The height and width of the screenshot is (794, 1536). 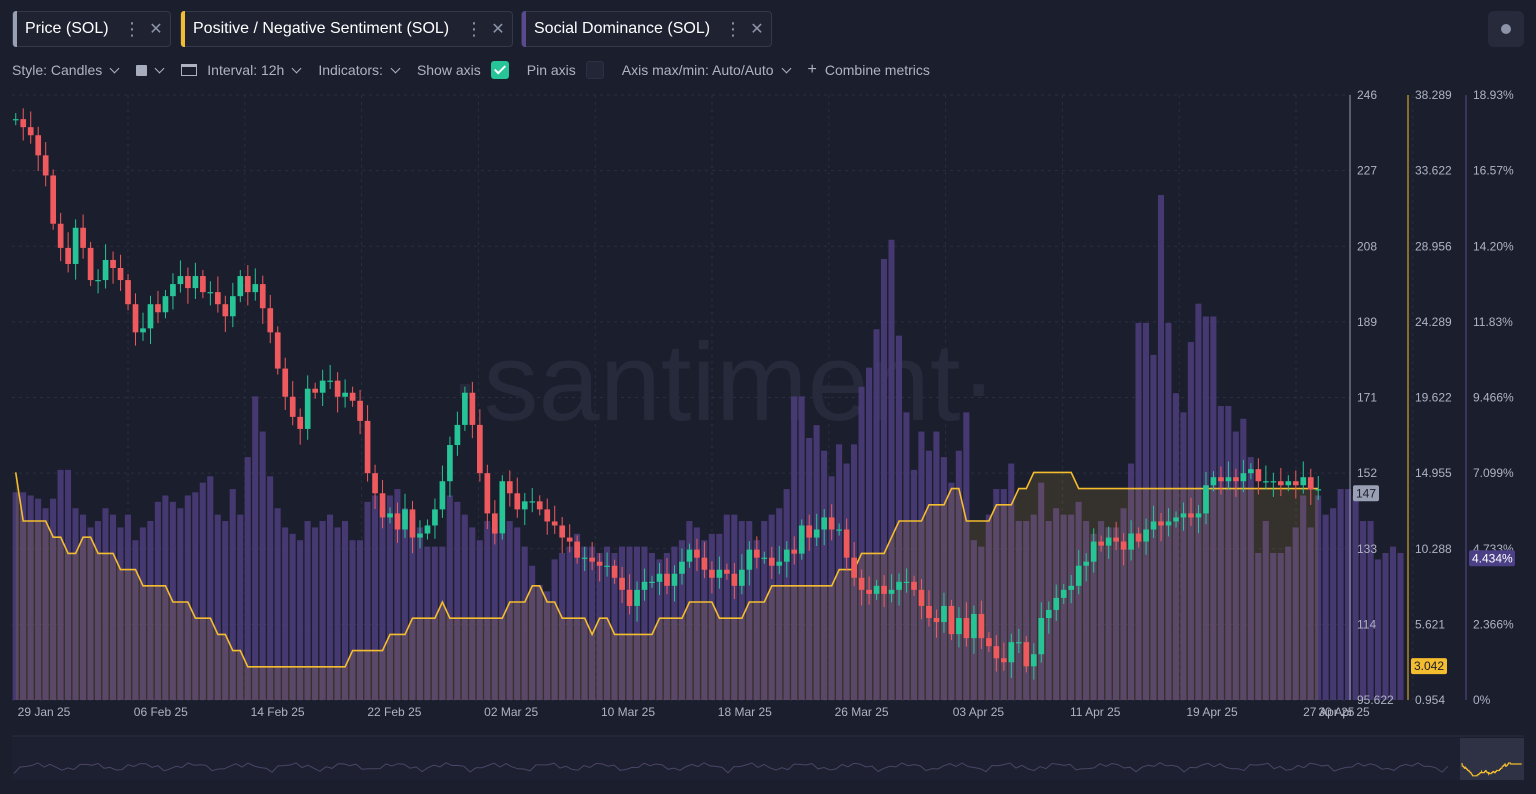 What do you see at coordinates (594, 70) in the screenshot?
I see `checkbox-empty-icon` at bounding box center [594, 70].